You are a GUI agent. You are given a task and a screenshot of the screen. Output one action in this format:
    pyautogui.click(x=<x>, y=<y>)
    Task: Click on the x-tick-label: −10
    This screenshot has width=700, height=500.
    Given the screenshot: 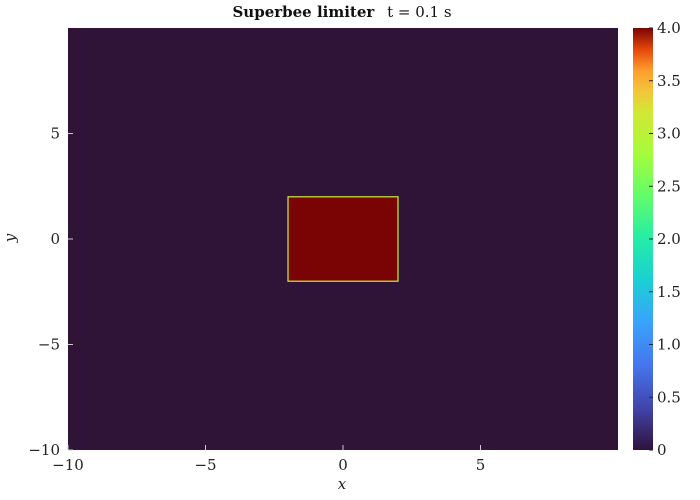 What is the action you would take?
    pyautogui.click(x=68, y=465)
    